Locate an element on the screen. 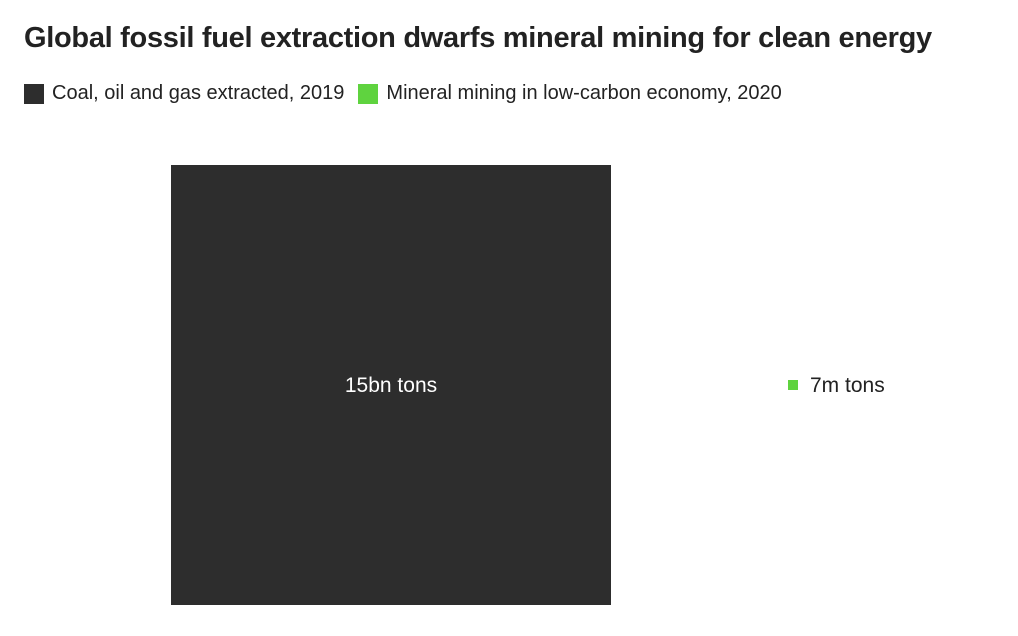  square-mineral is located at coordinates (793, 385).